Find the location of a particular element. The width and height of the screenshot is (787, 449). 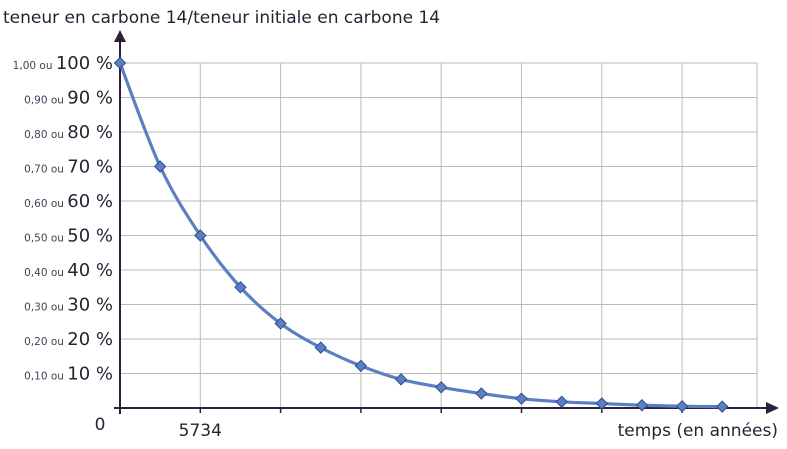

y-tick-label: 1,00 ou 100 % is located at coordinates (63, 63).